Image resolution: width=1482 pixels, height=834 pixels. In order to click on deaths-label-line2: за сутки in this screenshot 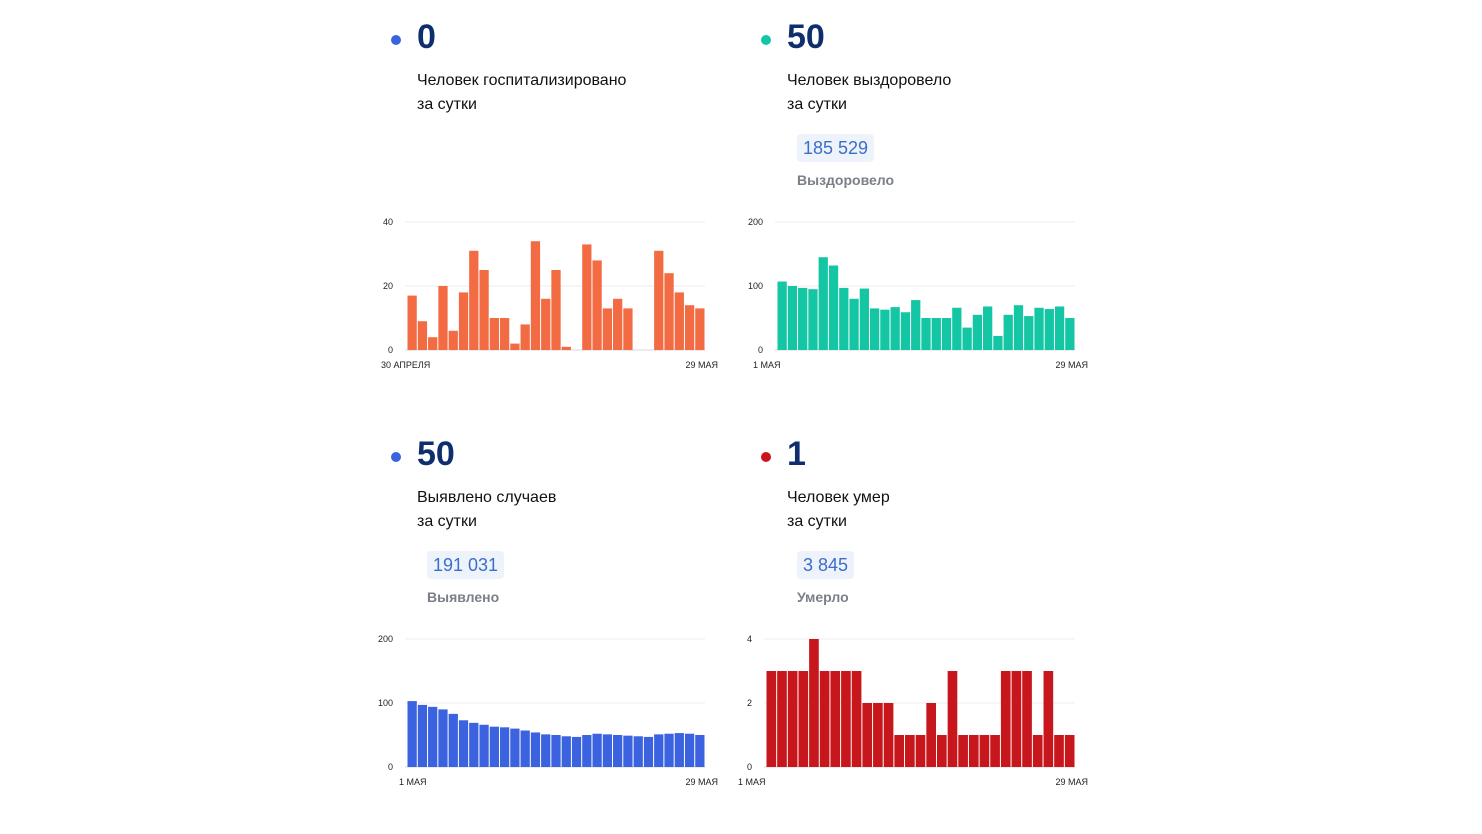, I will do `click(817, 521)`.